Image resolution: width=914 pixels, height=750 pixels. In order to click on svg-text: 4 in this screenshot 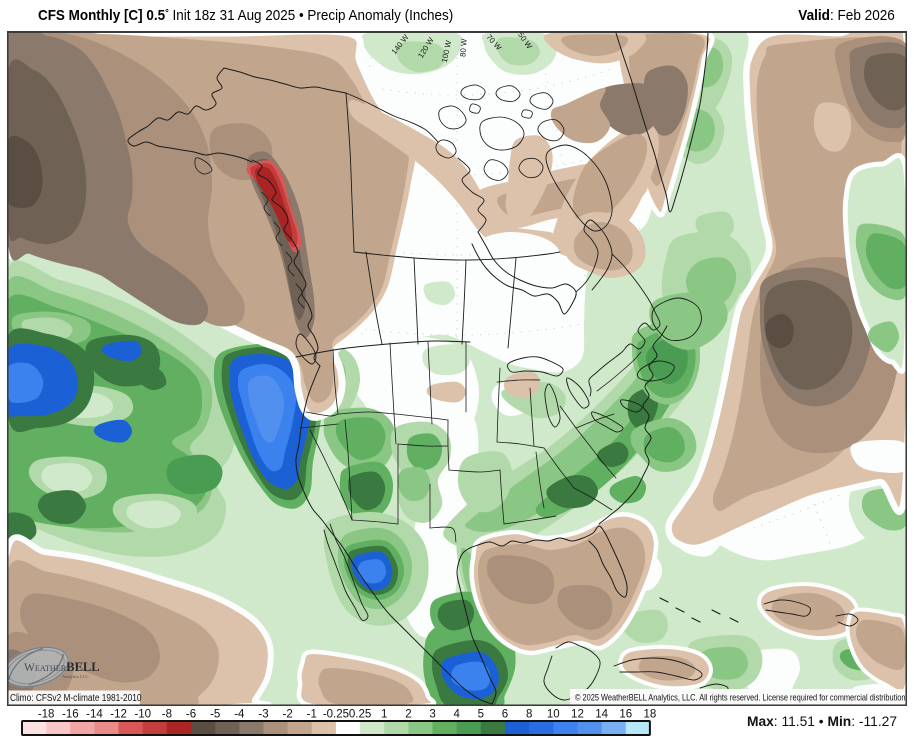, I will do `click(456, 715)`.